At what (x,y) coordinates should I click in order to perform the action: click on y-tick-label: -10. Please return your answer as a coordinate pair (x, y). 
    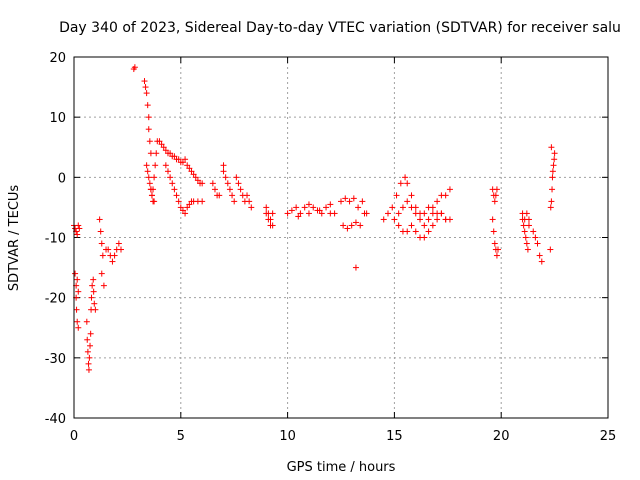
    Looking at the image, I should click on (55, 239).